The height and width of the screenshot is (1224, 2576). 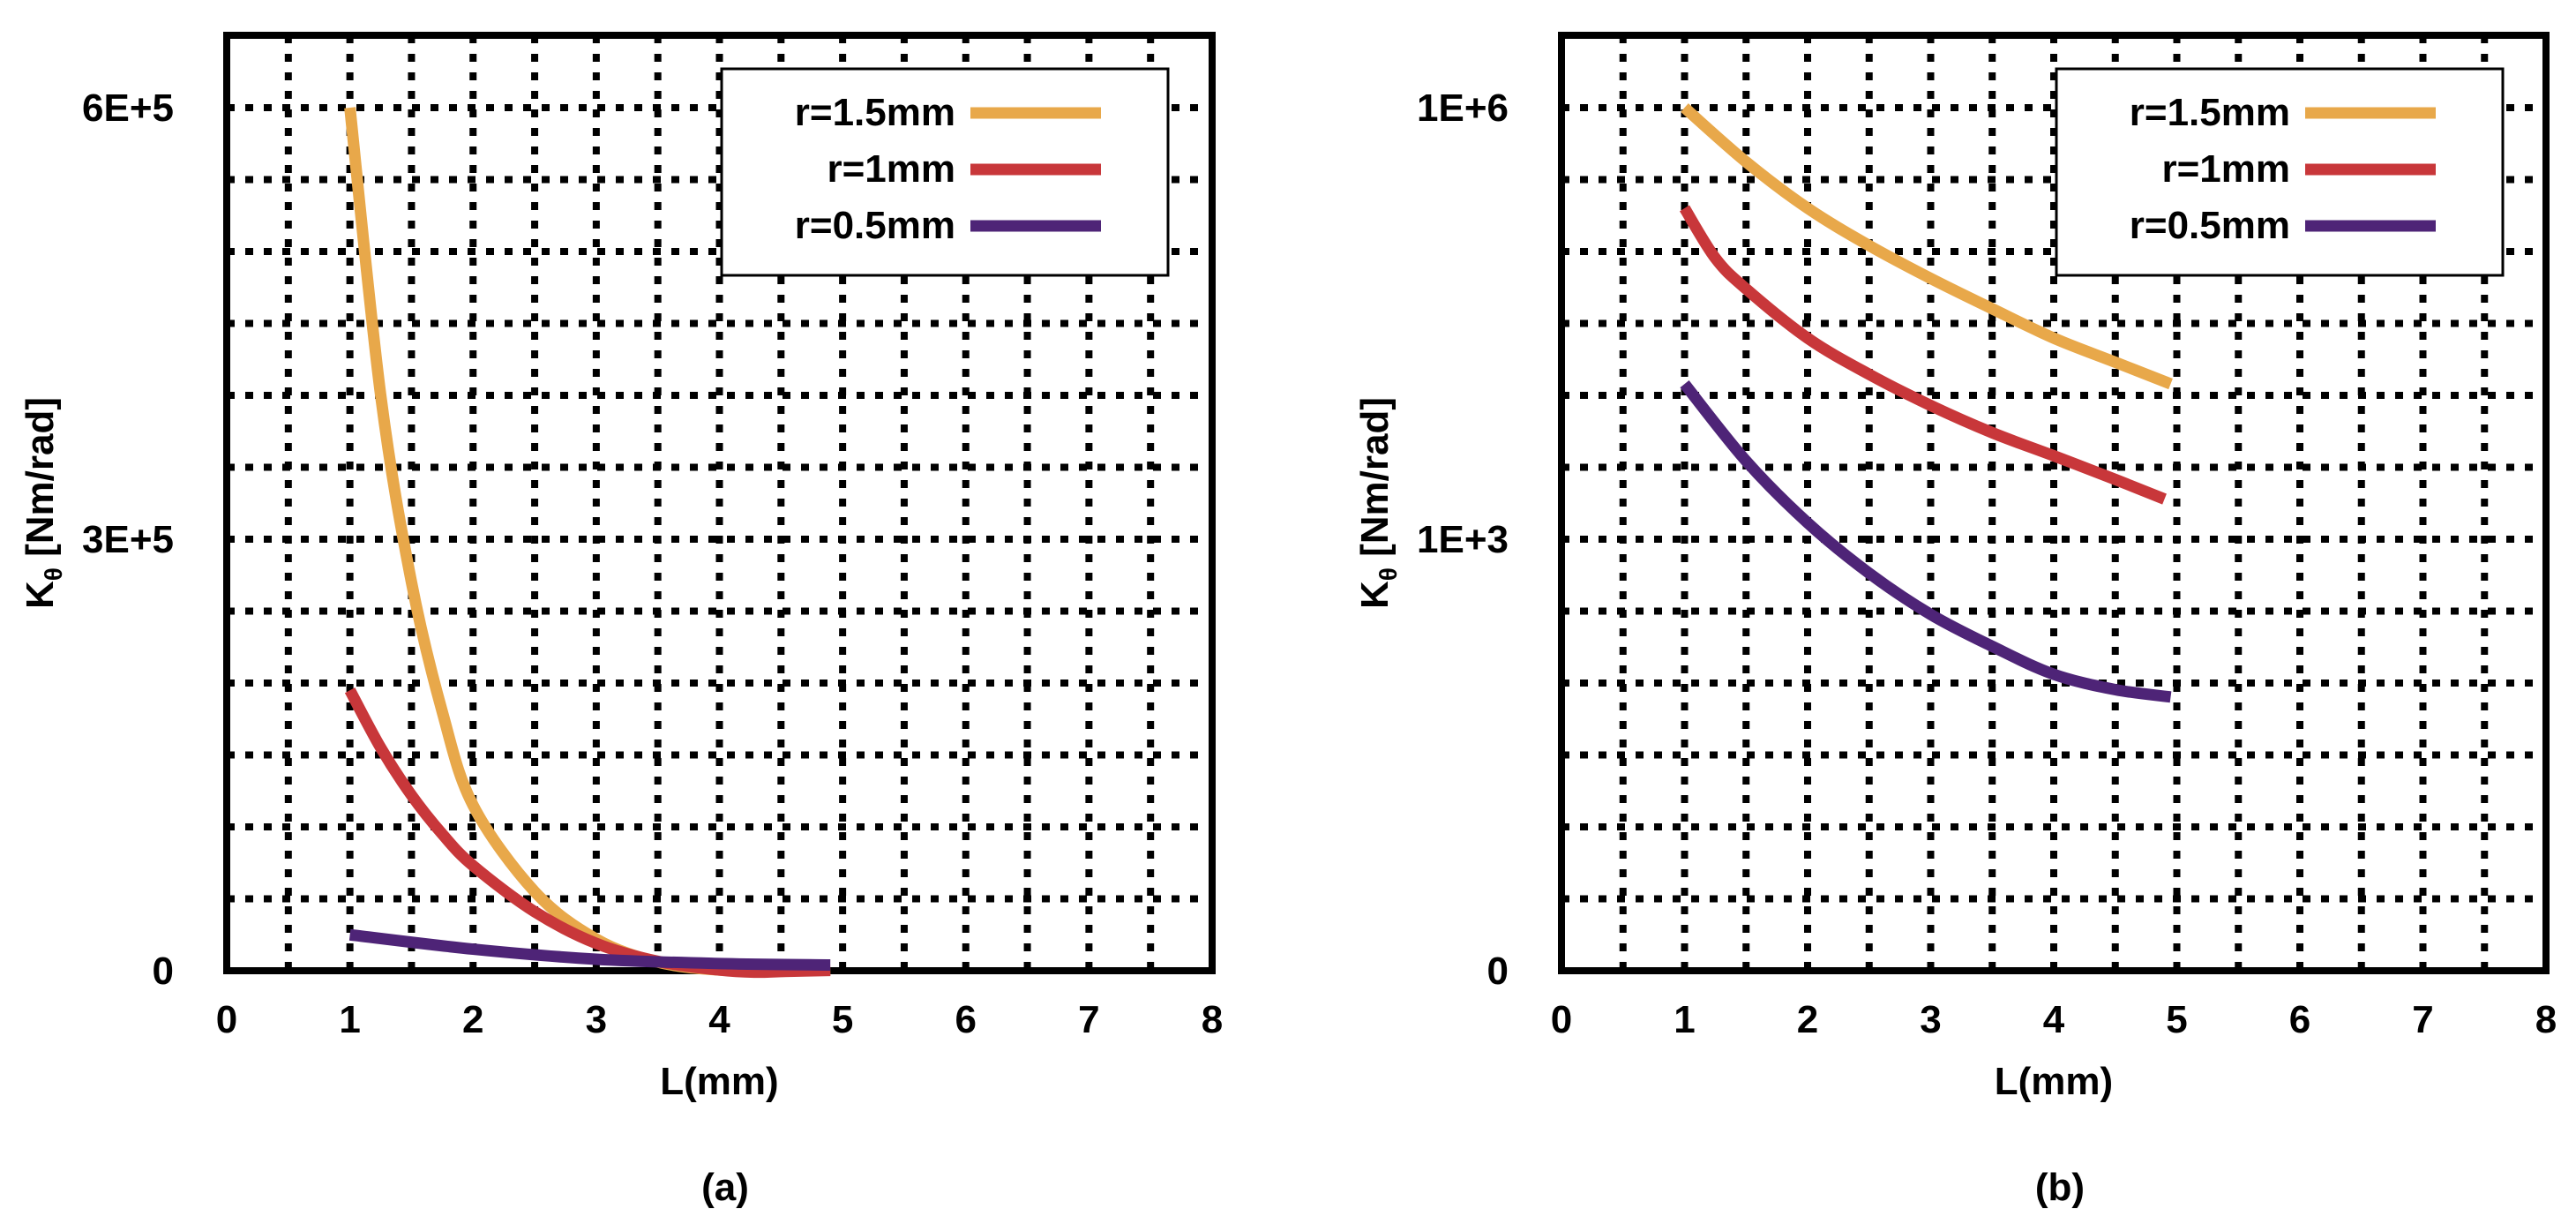 I want to click on y-tick-label: 1E+6, so click(x=1463, y=108).